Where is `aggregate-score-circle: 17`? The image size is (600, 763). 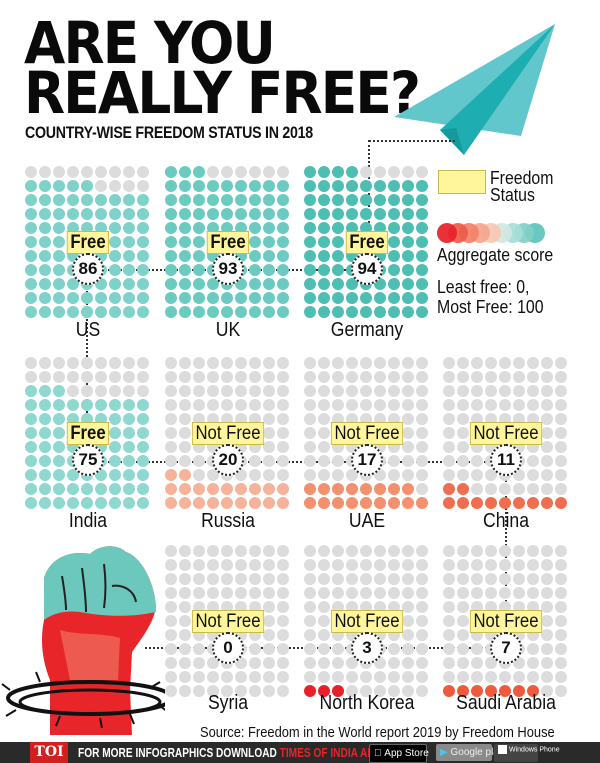 aggregate-score-circle: 17 is located at coordinates (367, 460).